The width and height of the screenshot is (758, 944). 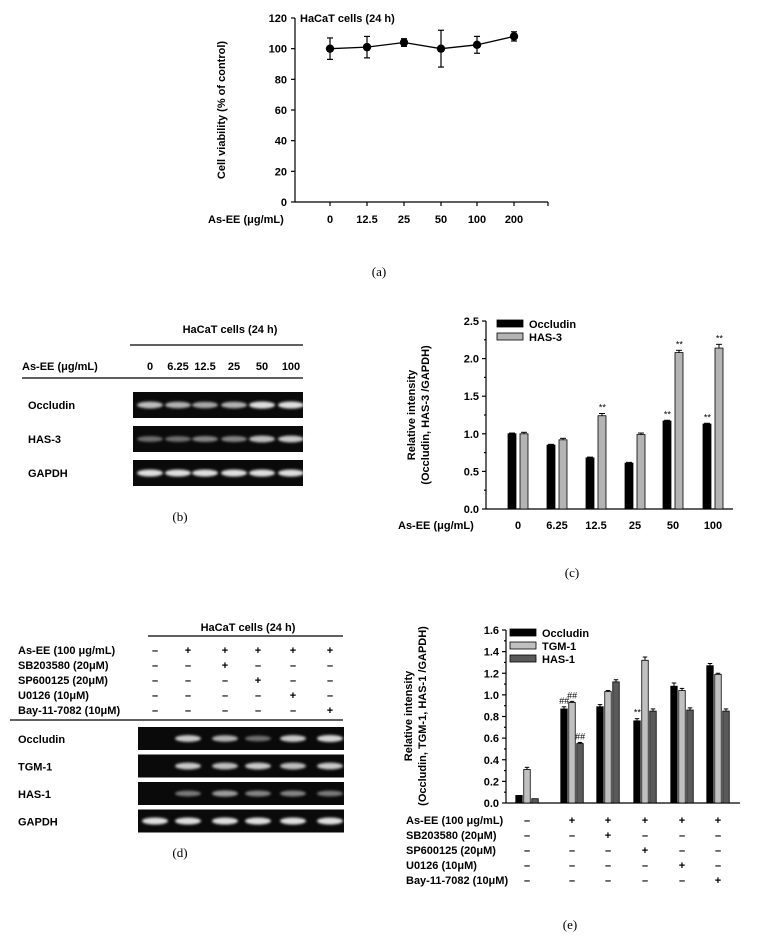 What do you see at coordinates (246, 220) in the screenshot?
I see `x-axis-label: As-EE (μg/mL)` at bounding box center [246, 220].